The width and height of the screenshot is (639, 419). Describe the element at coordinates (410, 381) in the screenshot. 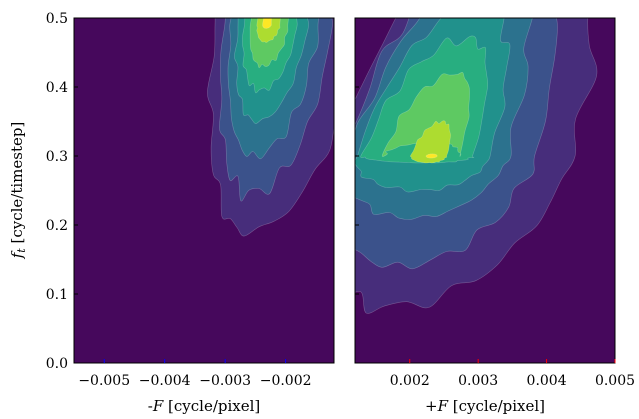

I see `right-x-tick-label: 0.002` at that location.